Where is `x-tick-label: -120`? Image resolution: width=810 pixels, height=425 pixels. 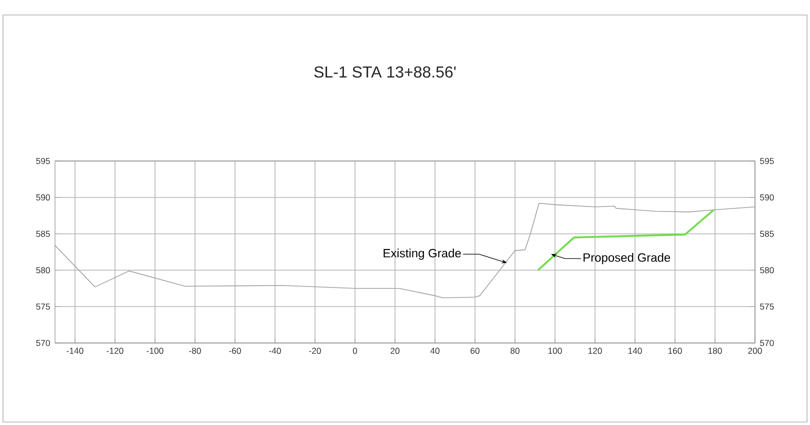
x-tick-label: -120 is located at coordinates (115, 351).